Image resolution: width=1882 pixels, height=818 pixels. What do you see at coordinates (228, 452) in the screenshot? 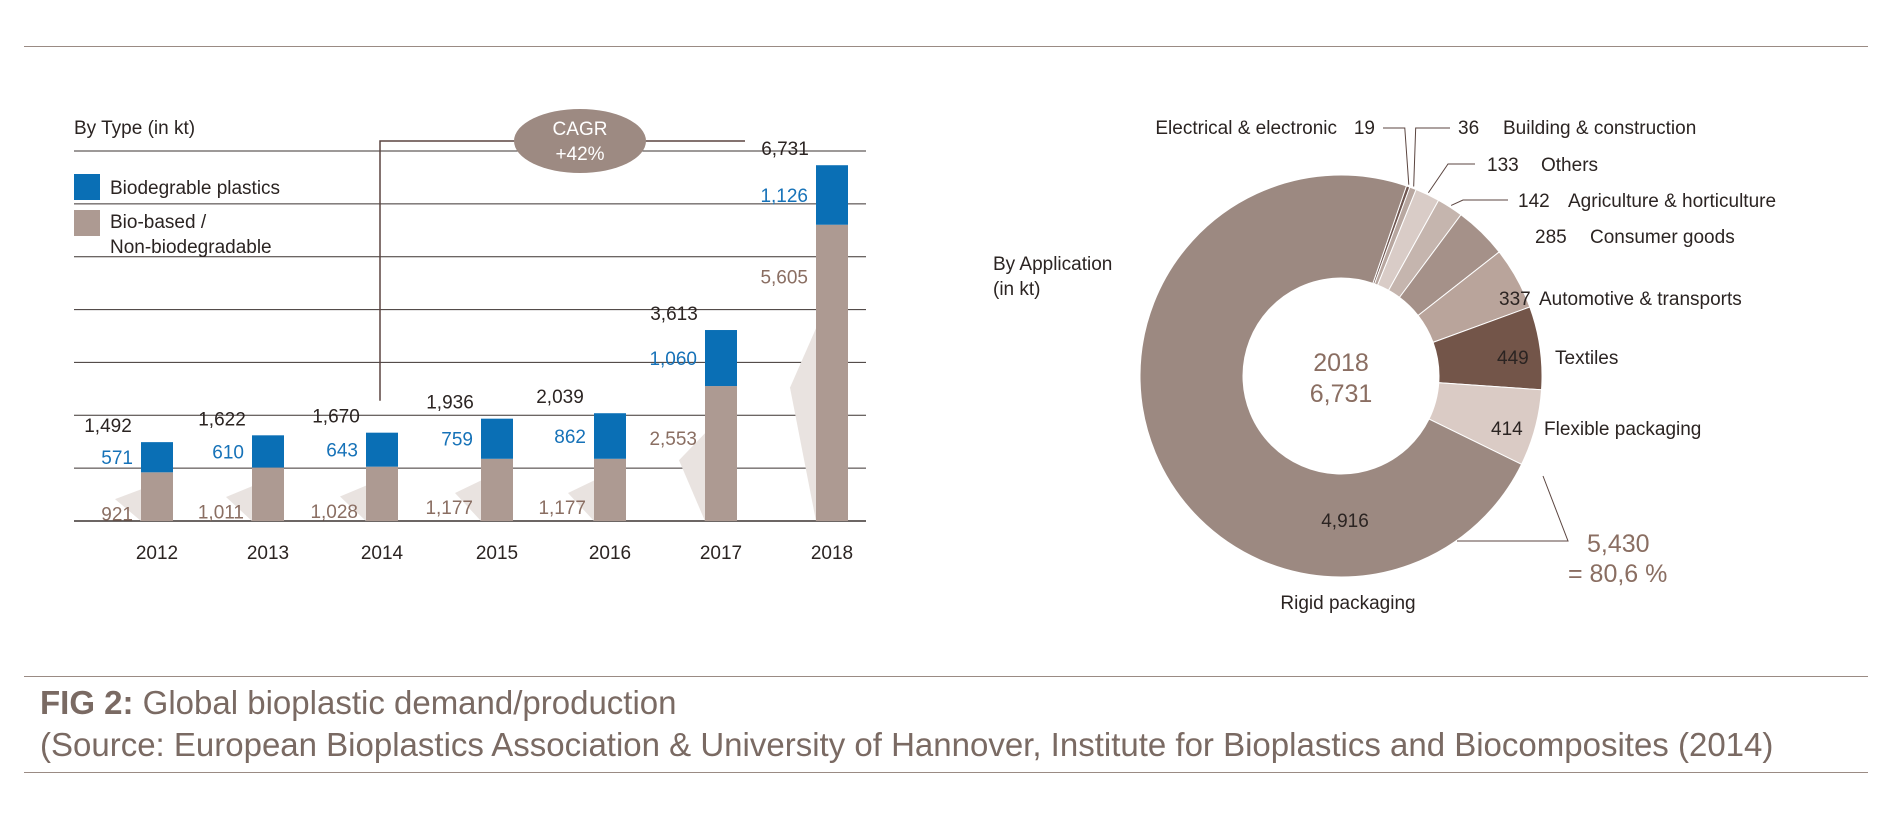
I see `bar-label-biodegradable: 610` at bounding box center [228, 452].